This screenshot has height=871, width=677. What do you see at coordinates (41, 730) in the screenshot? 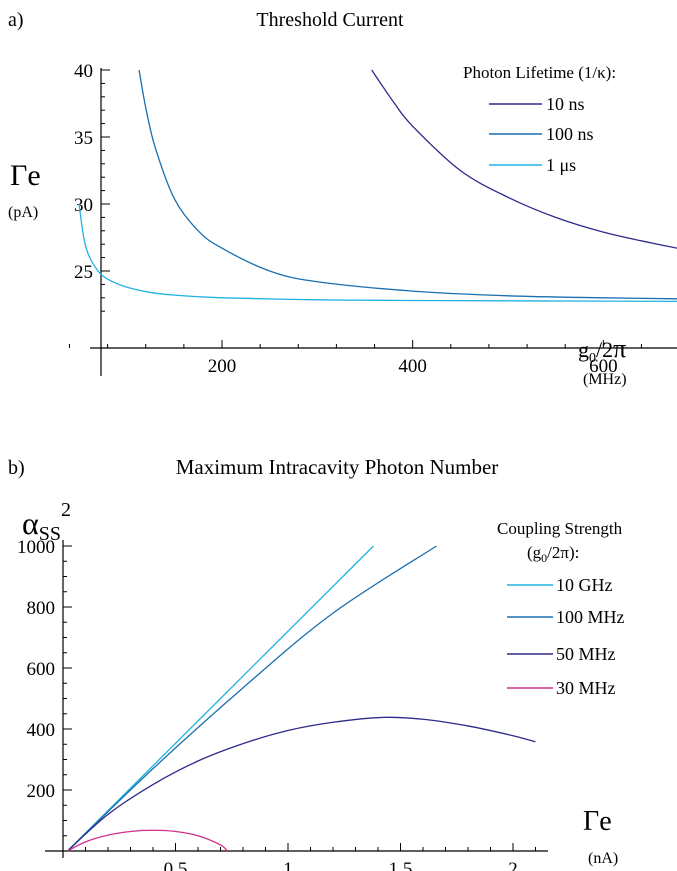
I see `panel-b-y-tick-label: 400` at bounding box center [41, 730].